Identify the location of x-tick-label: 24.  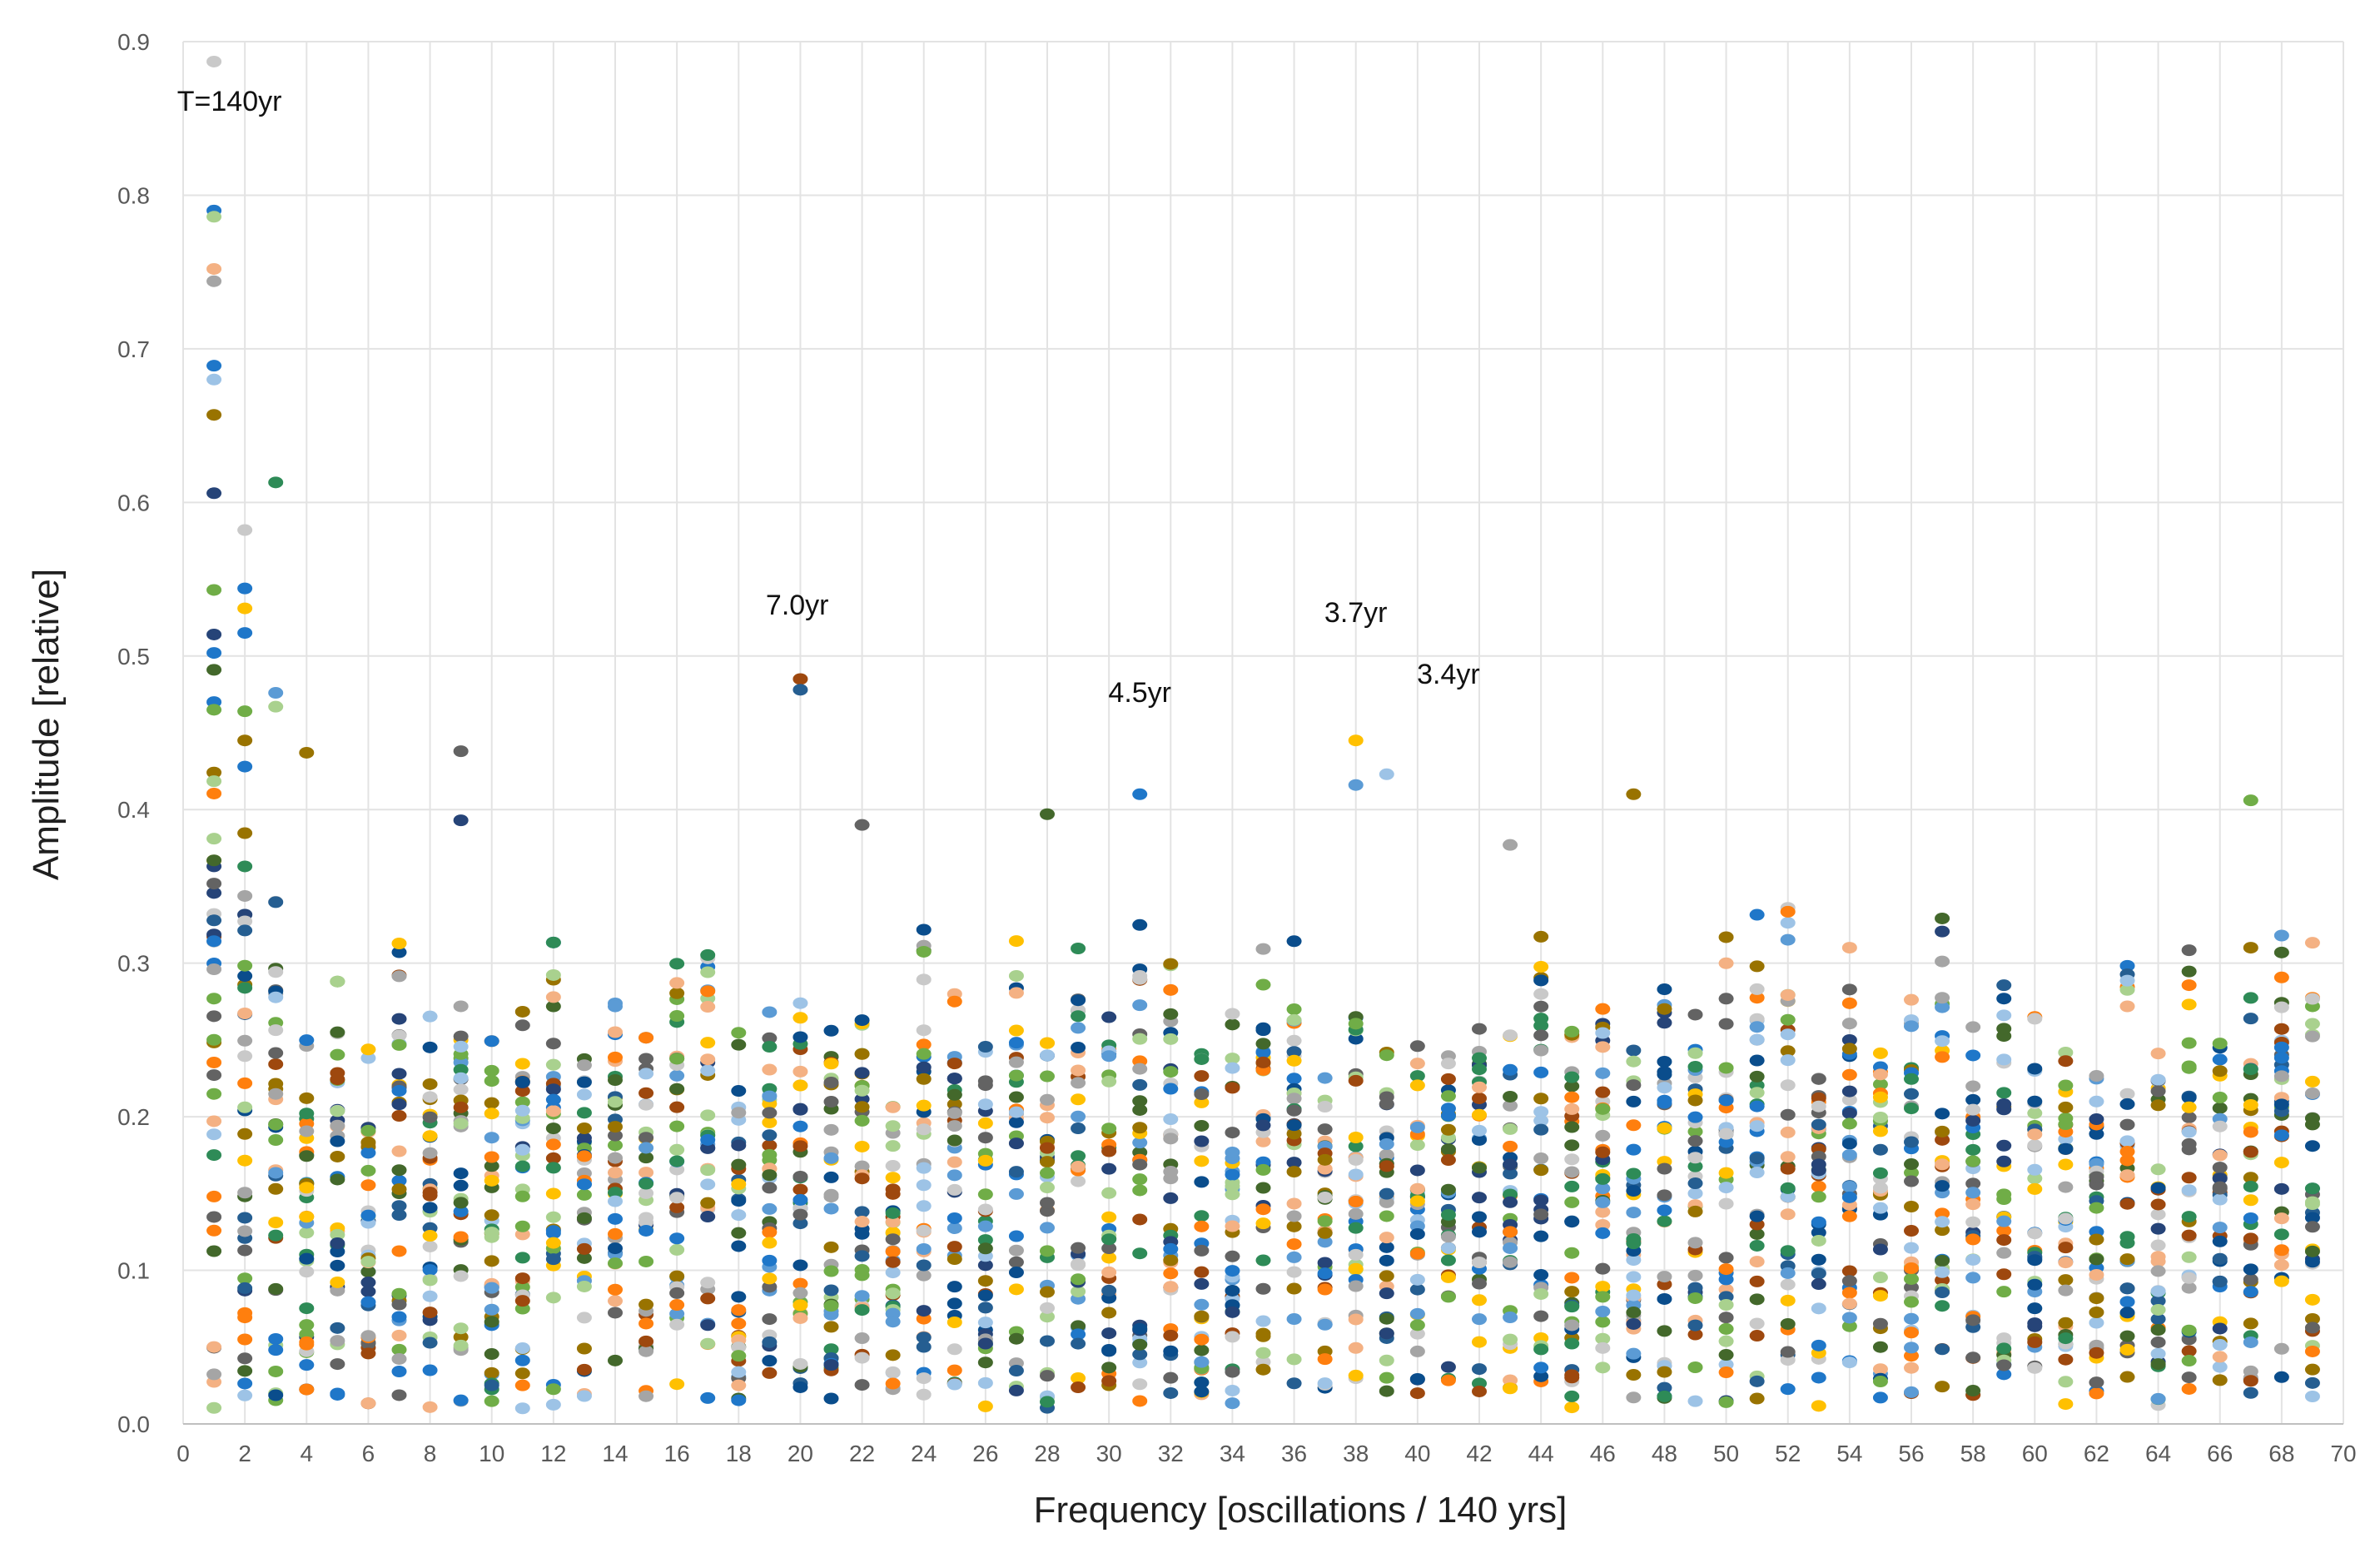
(924, 1453).